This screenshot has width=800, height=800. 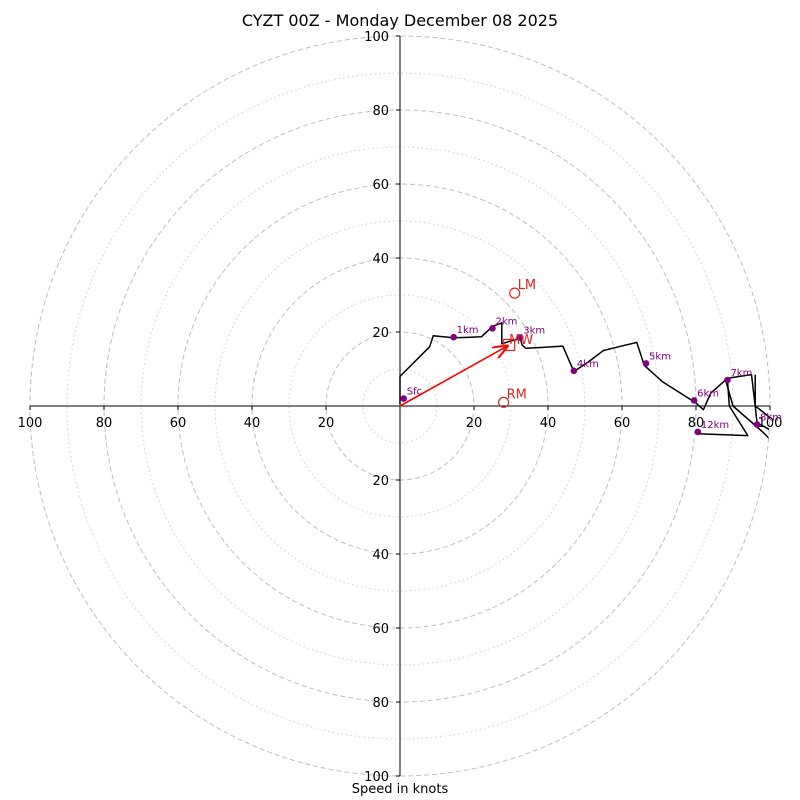 What do you see at coordinates (517, 394) in the screenshot?
I see `right-mover-label: RM` at bounding box center [517, 394].